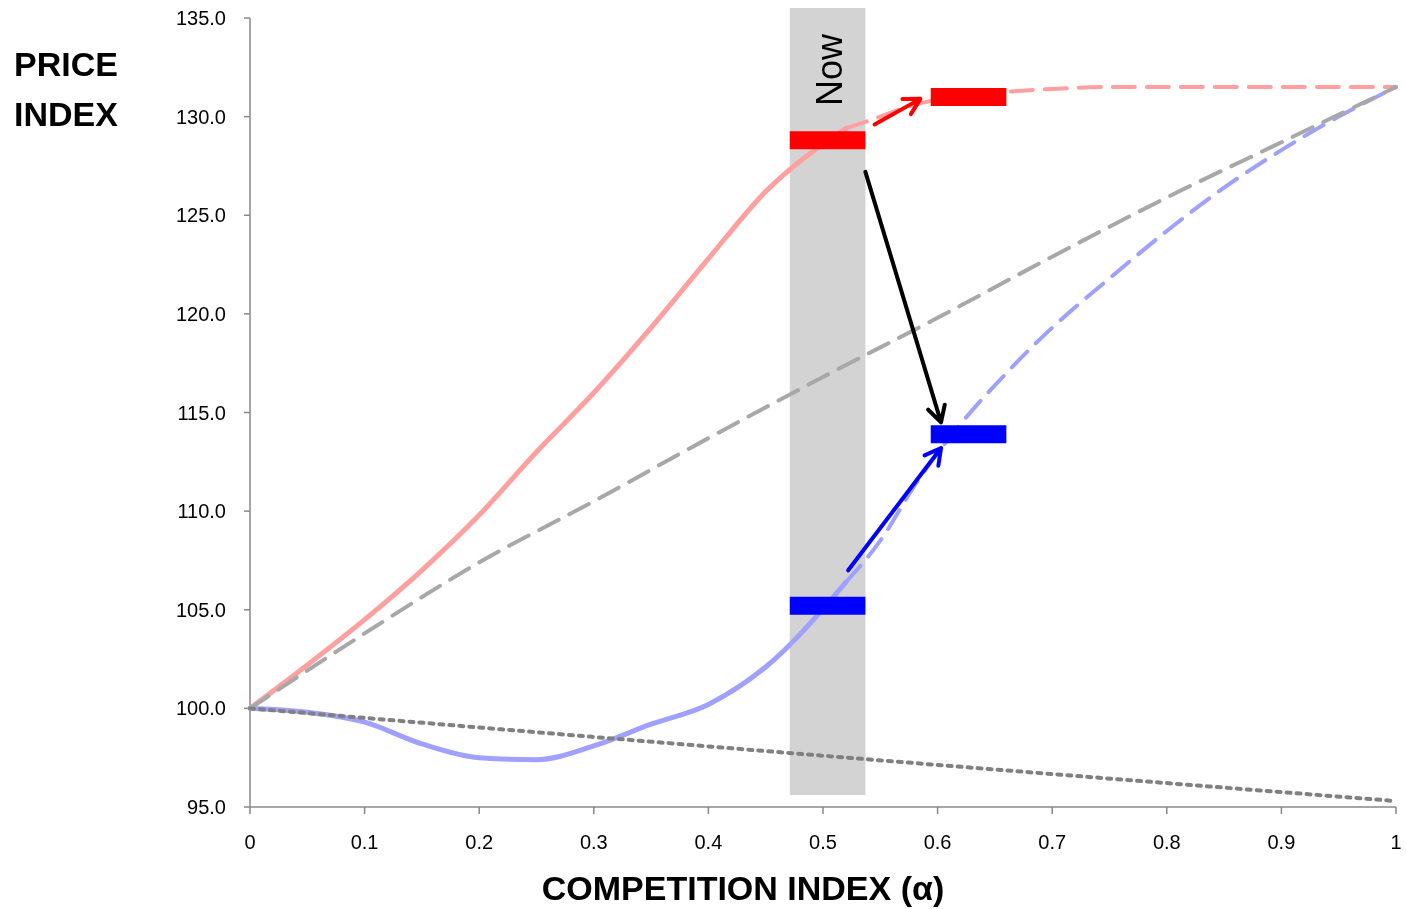 The image size is (1406, 909). What do you see at coordinates (250, 842) in the screenshot?
I see `x-tick-label: 0` at bounding box center [250, 842].